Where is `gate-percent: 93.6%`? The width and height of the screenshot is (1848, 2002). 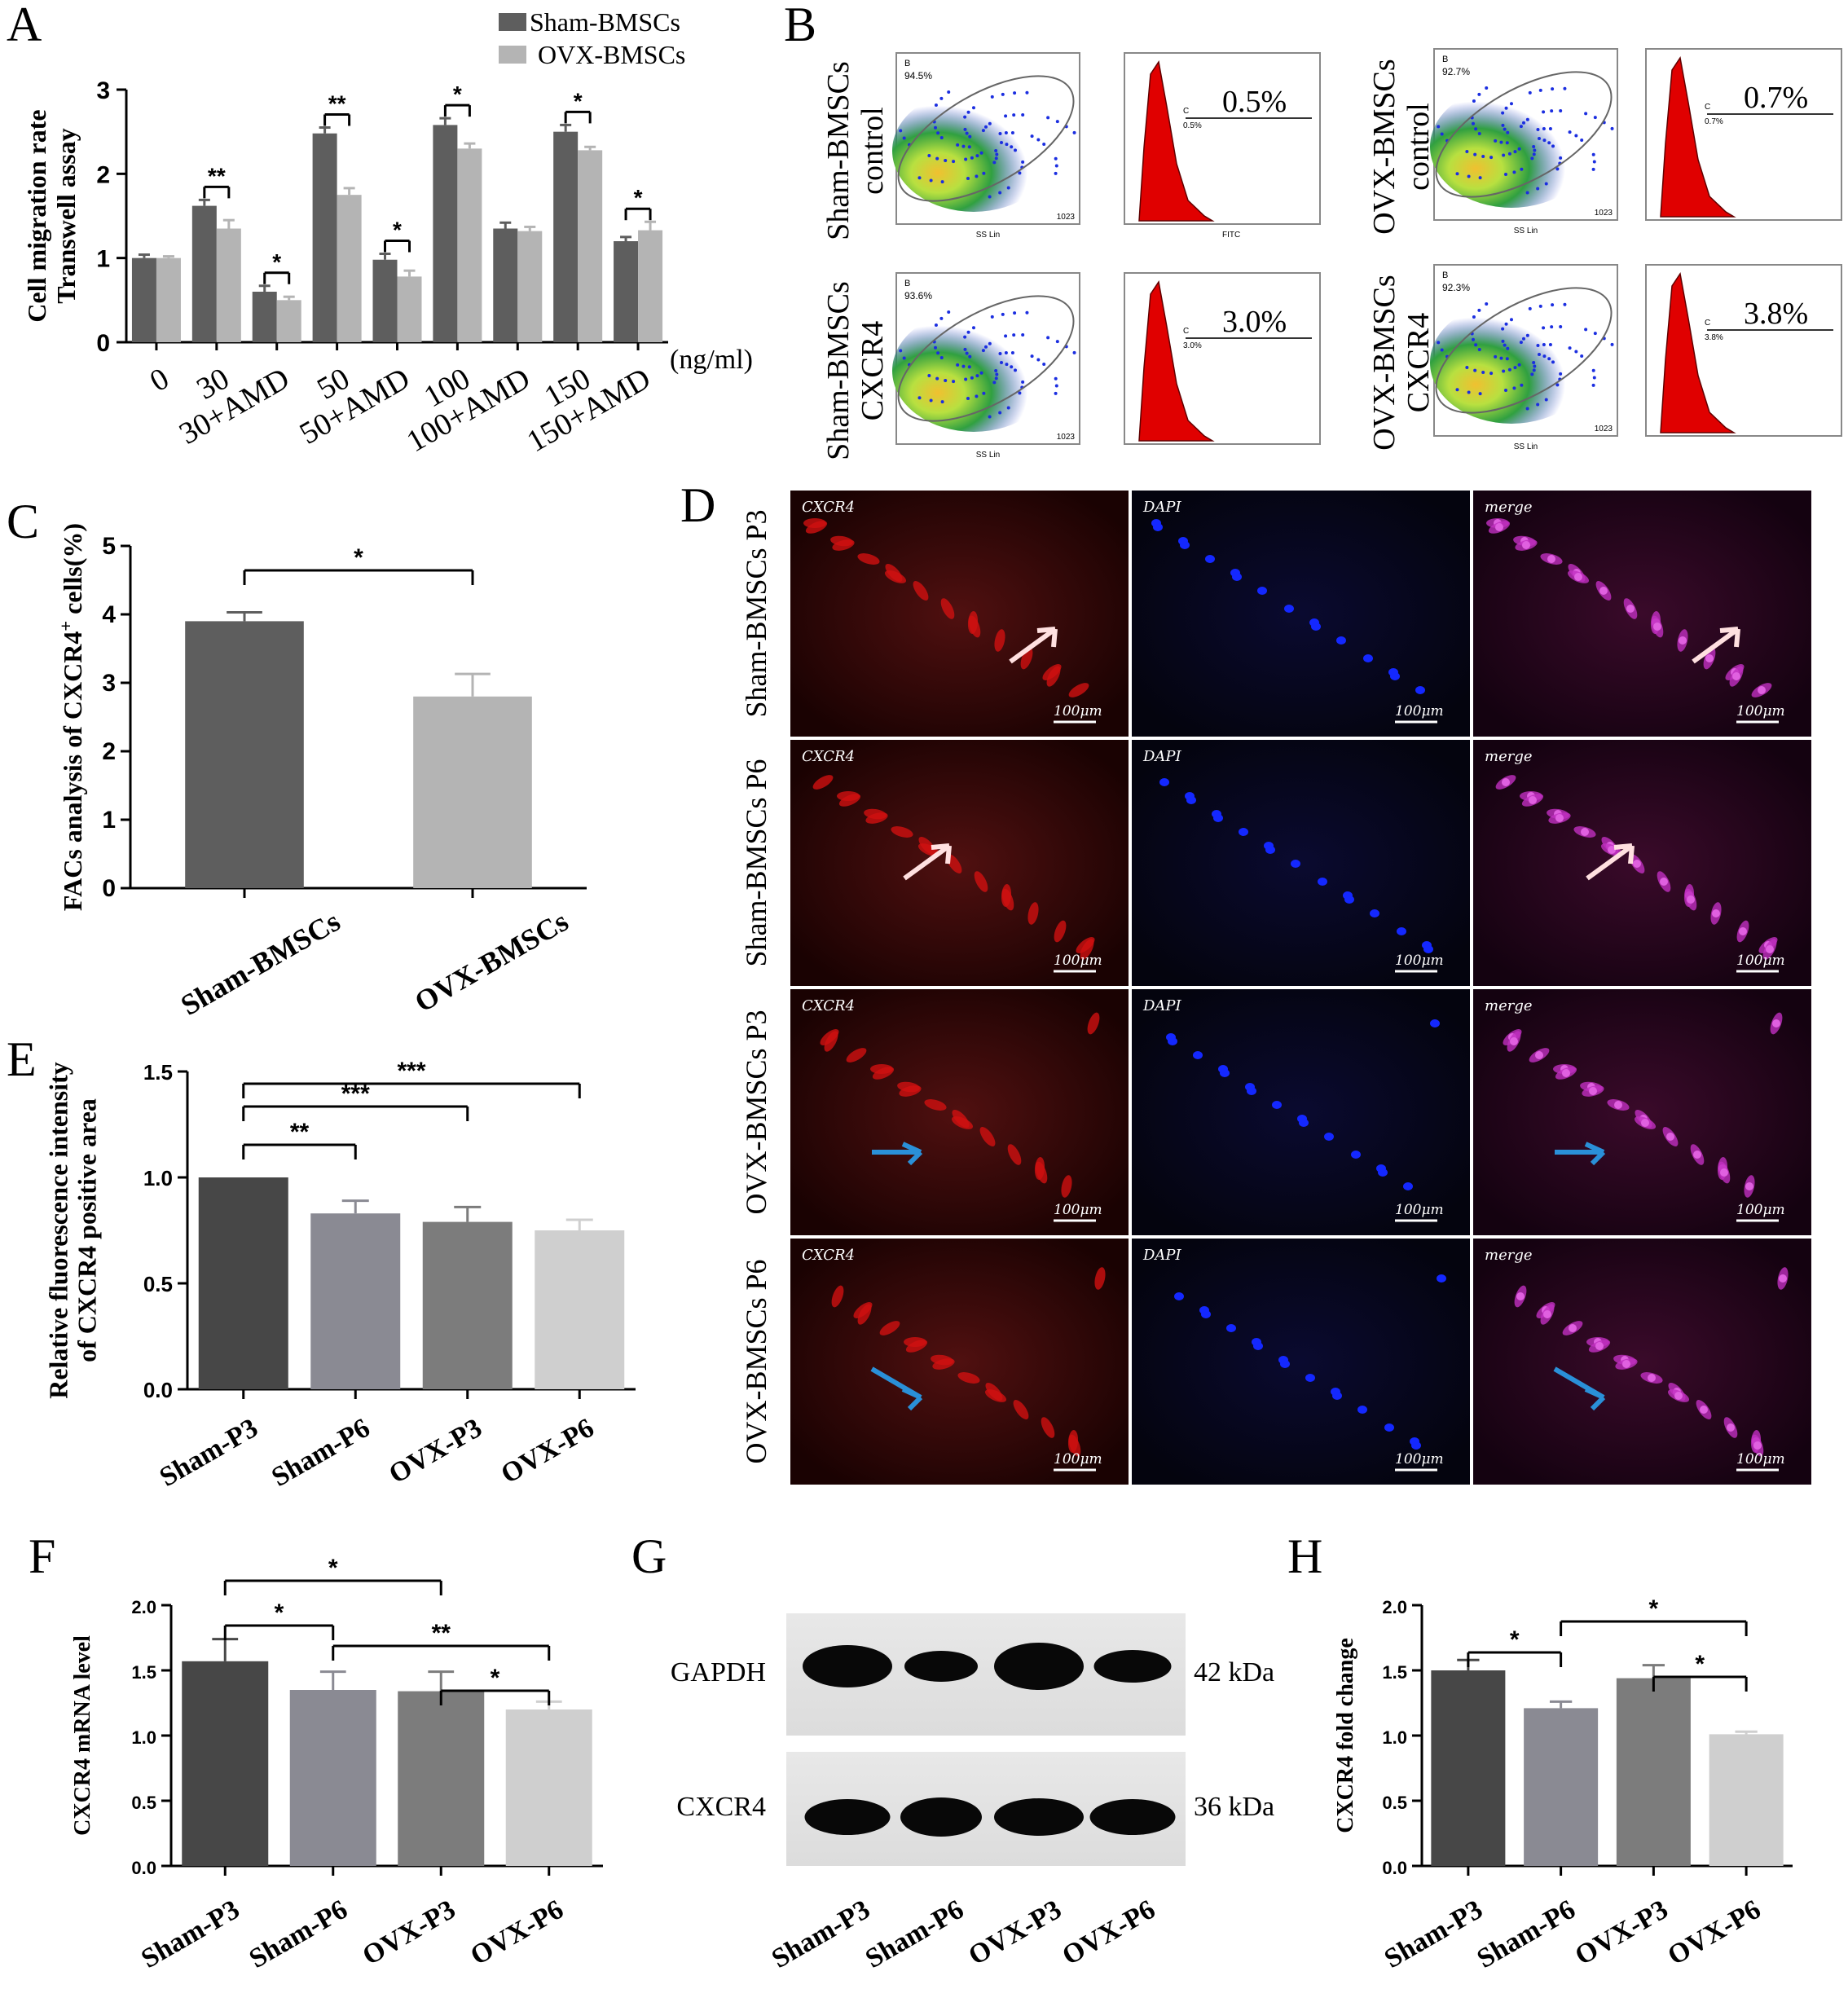
gate-percent: 93.6% is located at coordinates (918, 295).